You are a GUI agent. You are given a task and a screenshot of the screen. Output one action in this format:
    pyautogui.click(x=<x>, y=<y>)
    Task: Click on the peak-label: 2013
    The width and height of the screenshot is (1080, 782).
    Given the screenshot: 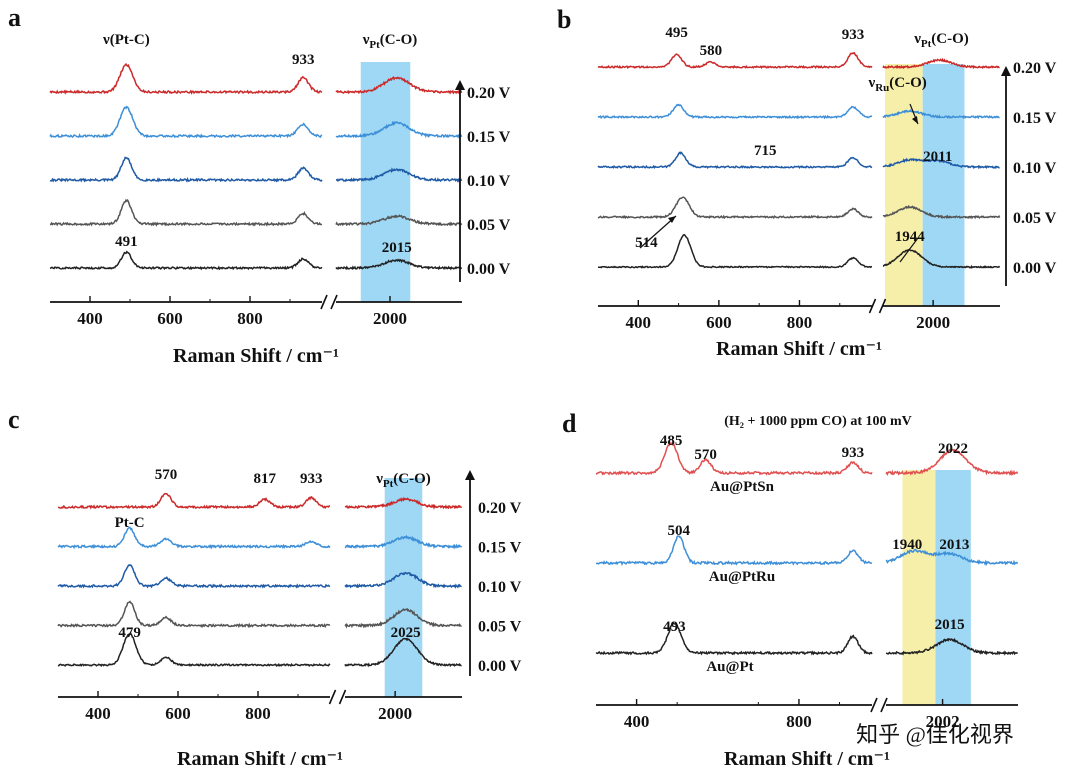 What is the action you would take?
    pyautogui.click(x=954, y=545)
    